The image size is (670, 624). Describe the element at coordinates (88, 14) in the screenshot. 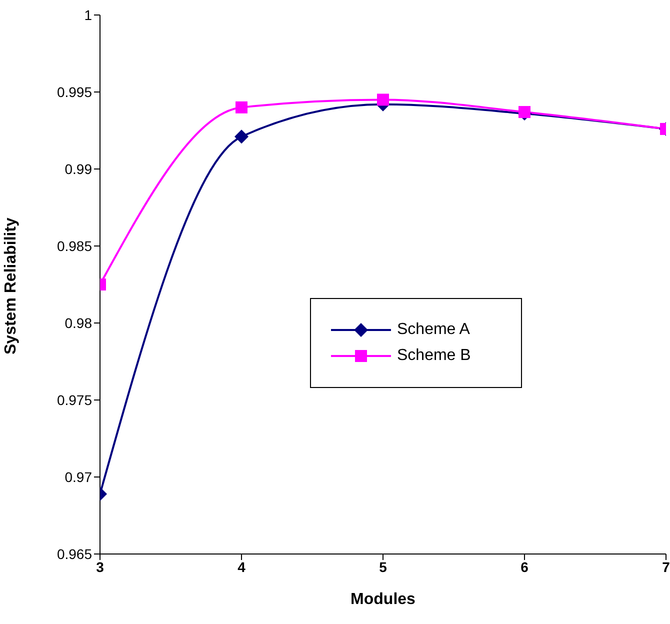

I see `y-tick-label: 1` at that location.